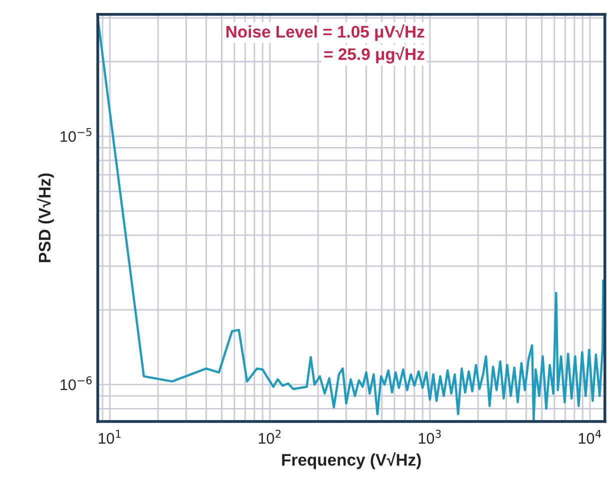  What do you see at coordinates (590, 437) in the screenshot?
I see `x-tick-label: 10$^{4}$` at bounding box center [590, 437].